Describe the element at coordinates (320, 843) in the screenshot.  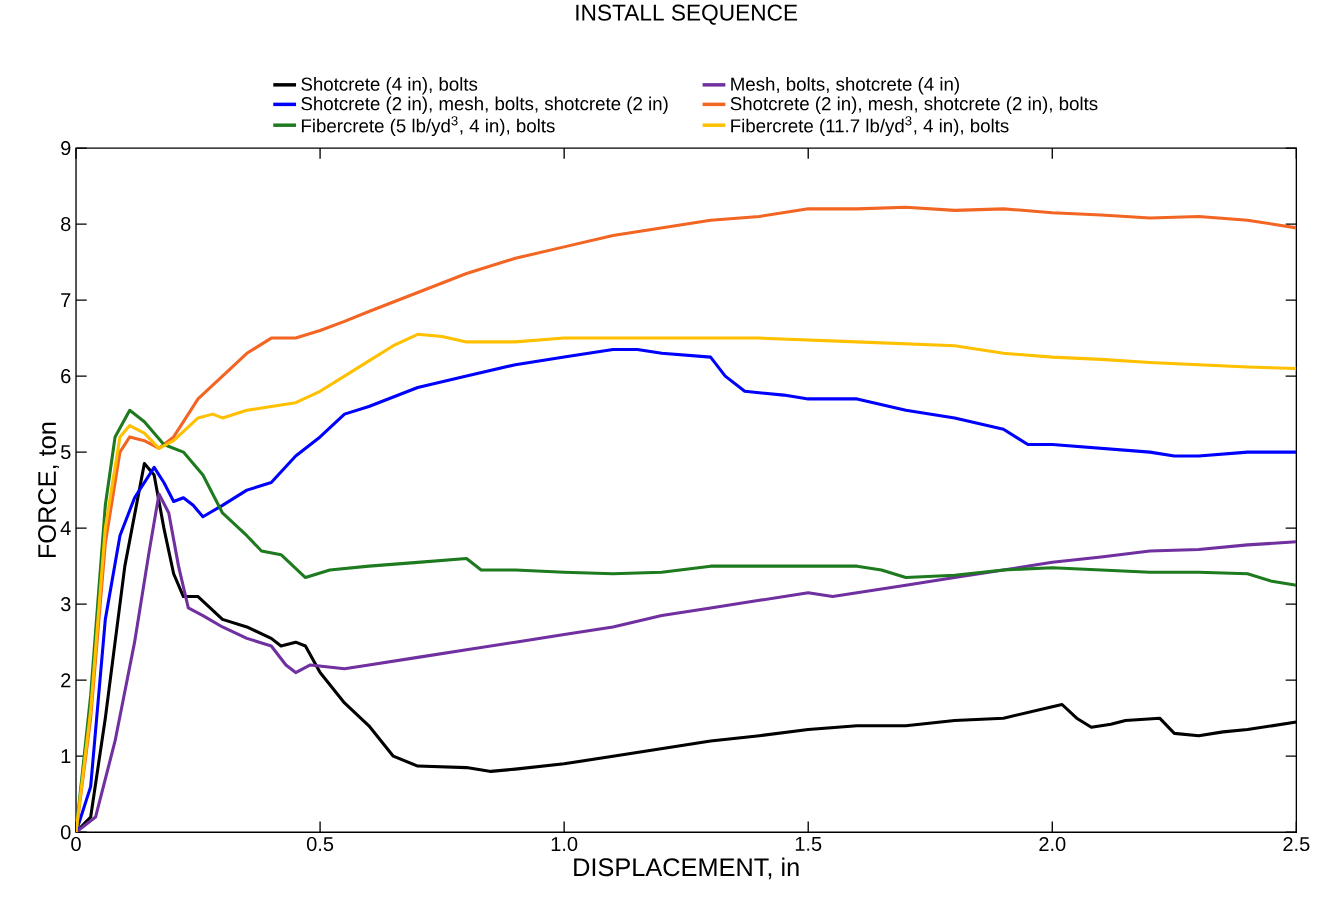
I see `x-tick-label: 0.5` at that location.